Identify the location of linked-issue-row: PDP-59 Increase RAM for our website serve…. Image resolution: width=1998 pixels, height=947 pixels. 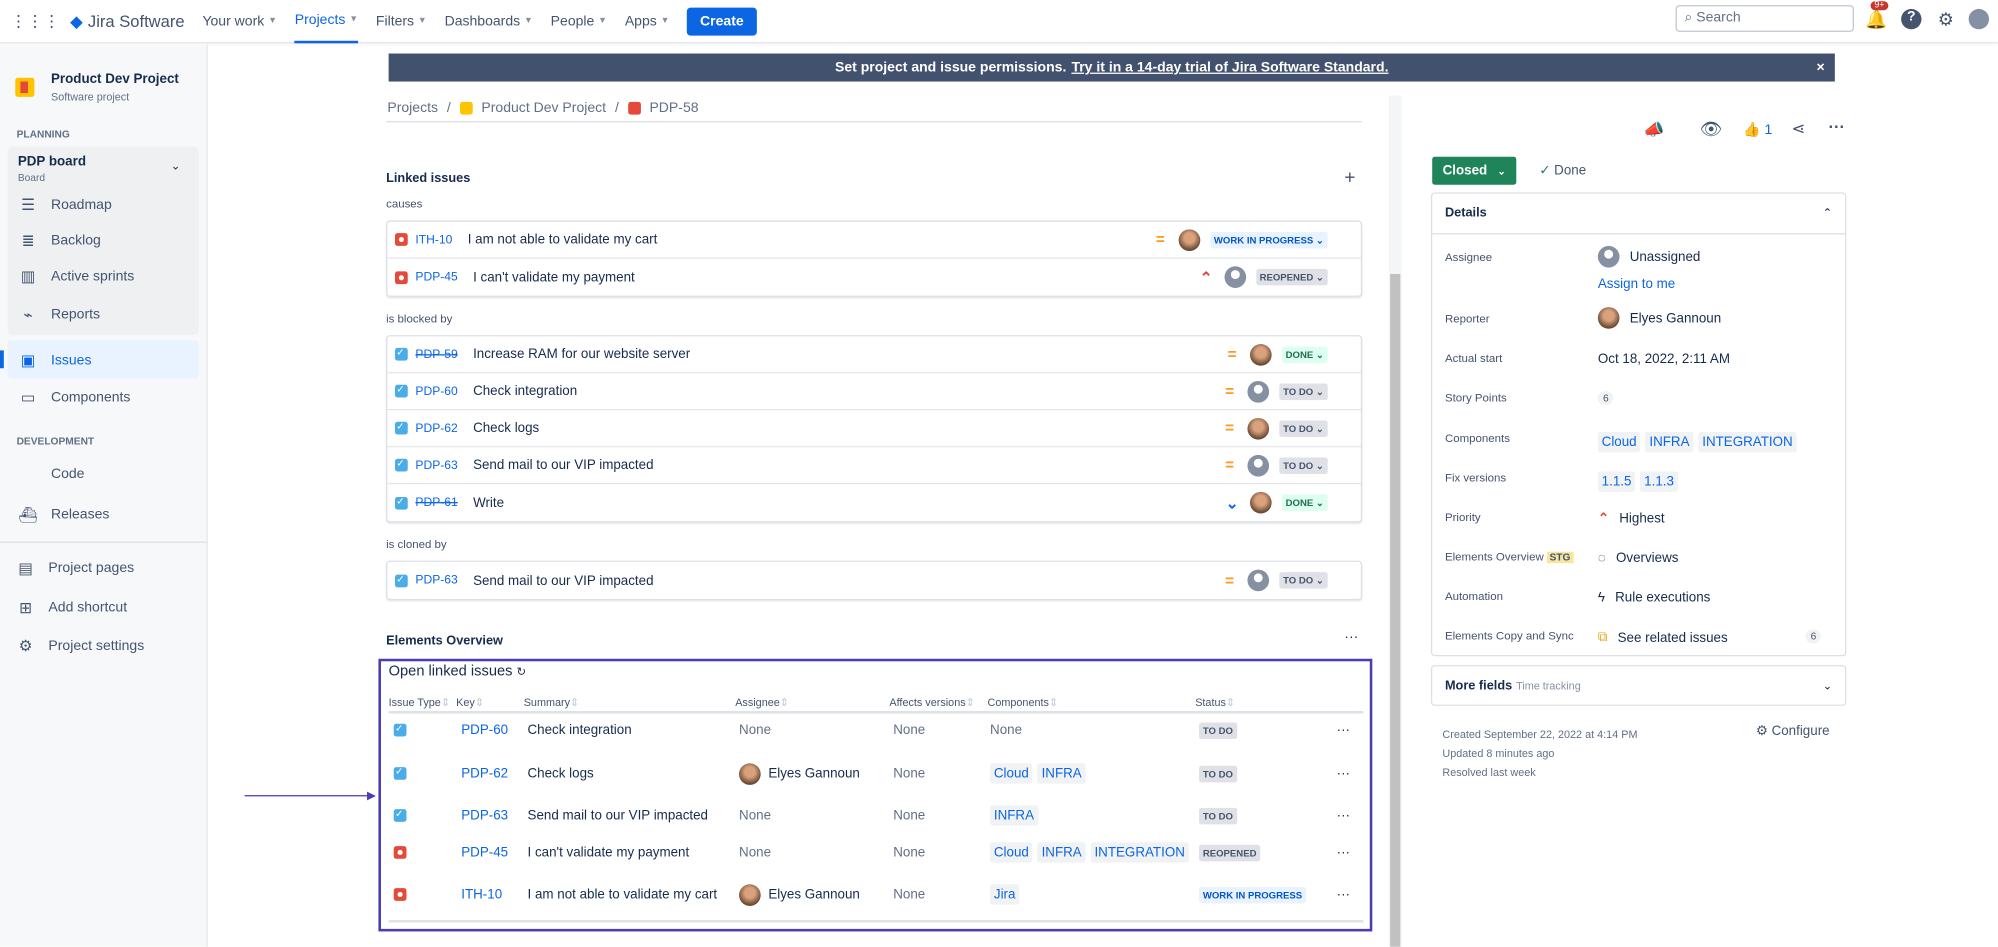
(874, 355).